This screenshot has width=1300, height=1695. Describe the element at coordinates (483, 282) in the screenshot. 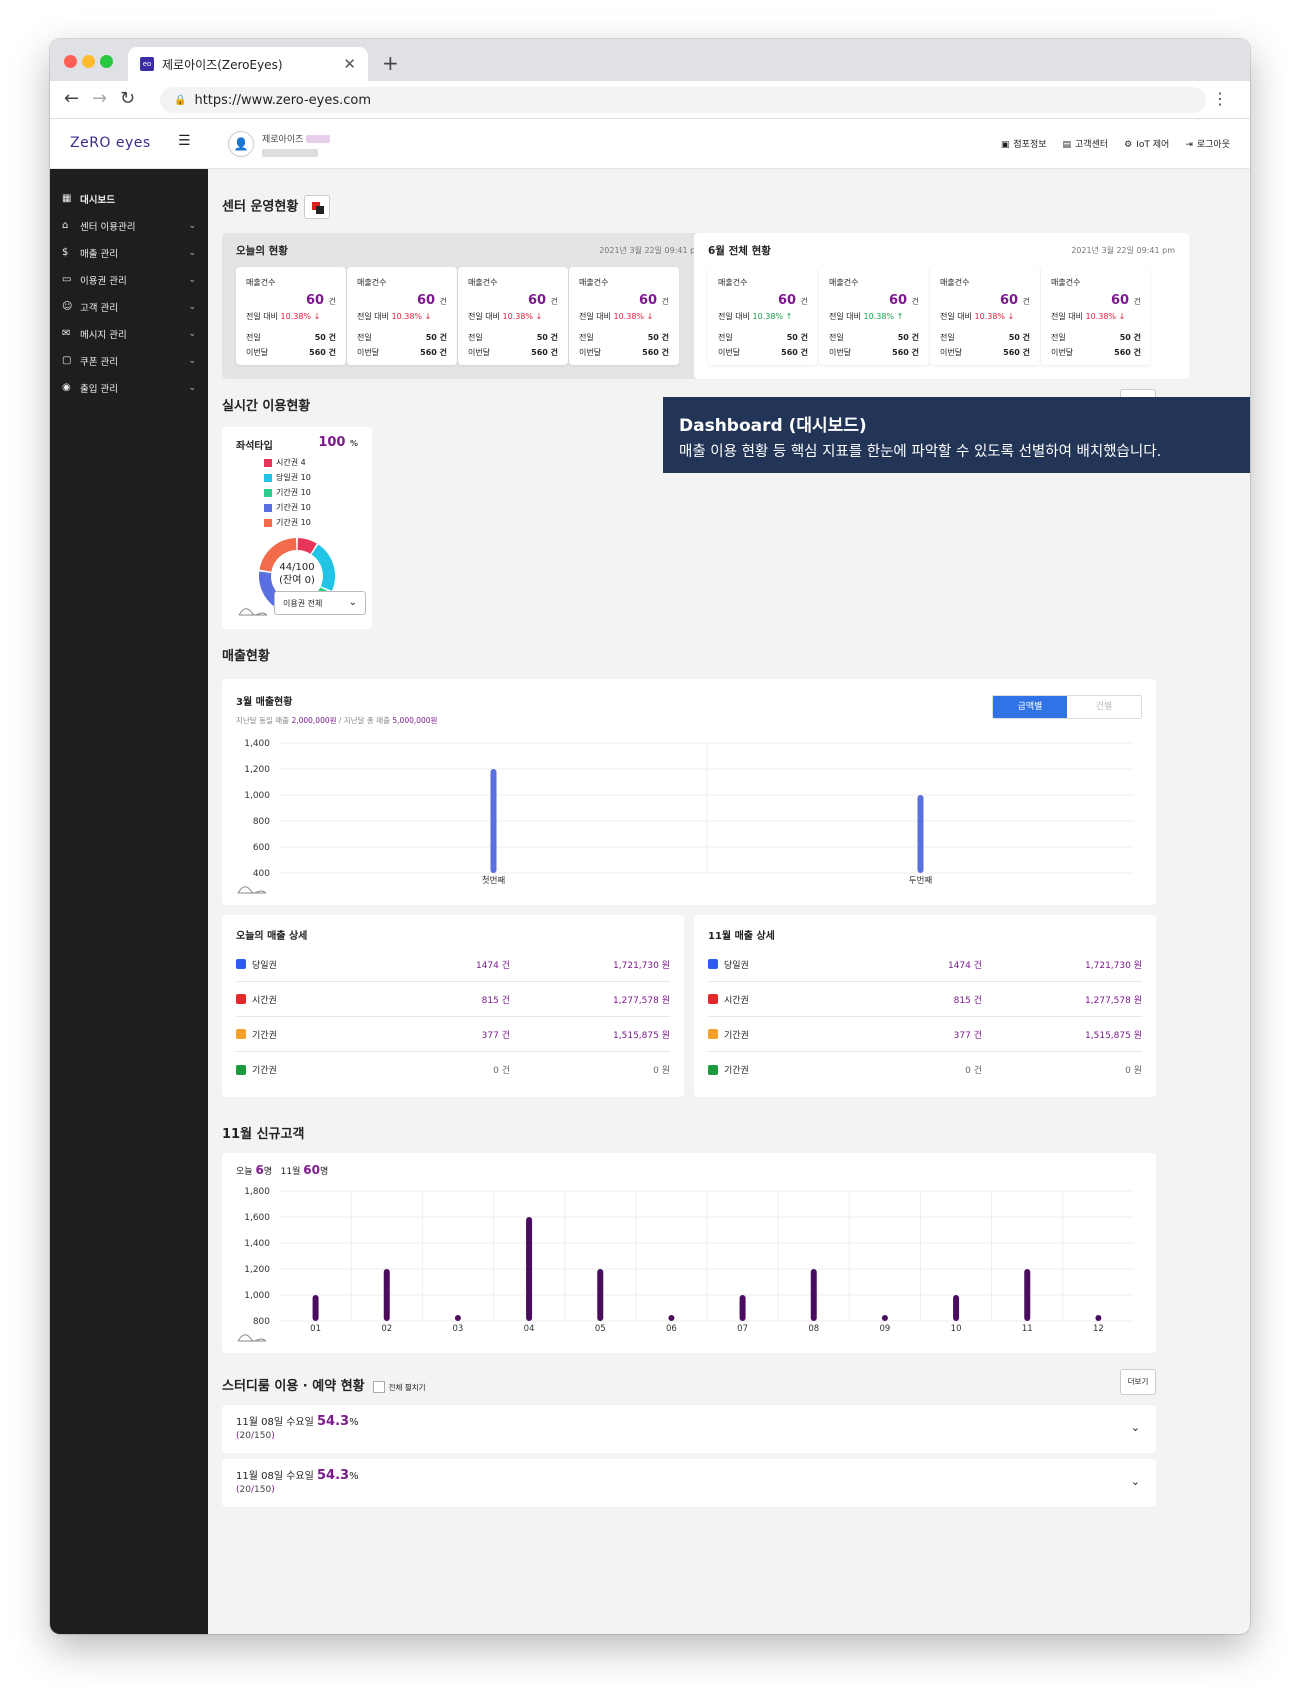

I see `stat-label: 매출건수` at that location.